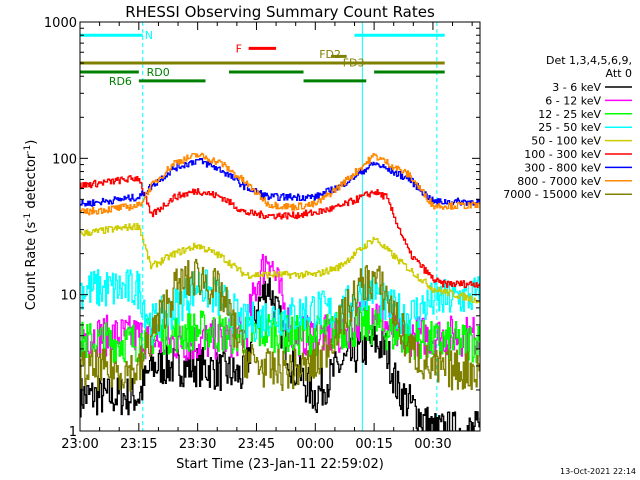  Describe the element at coordinates (28, 149) in the screenshot. I see `y-axis-label-sup2: -1` at that location.